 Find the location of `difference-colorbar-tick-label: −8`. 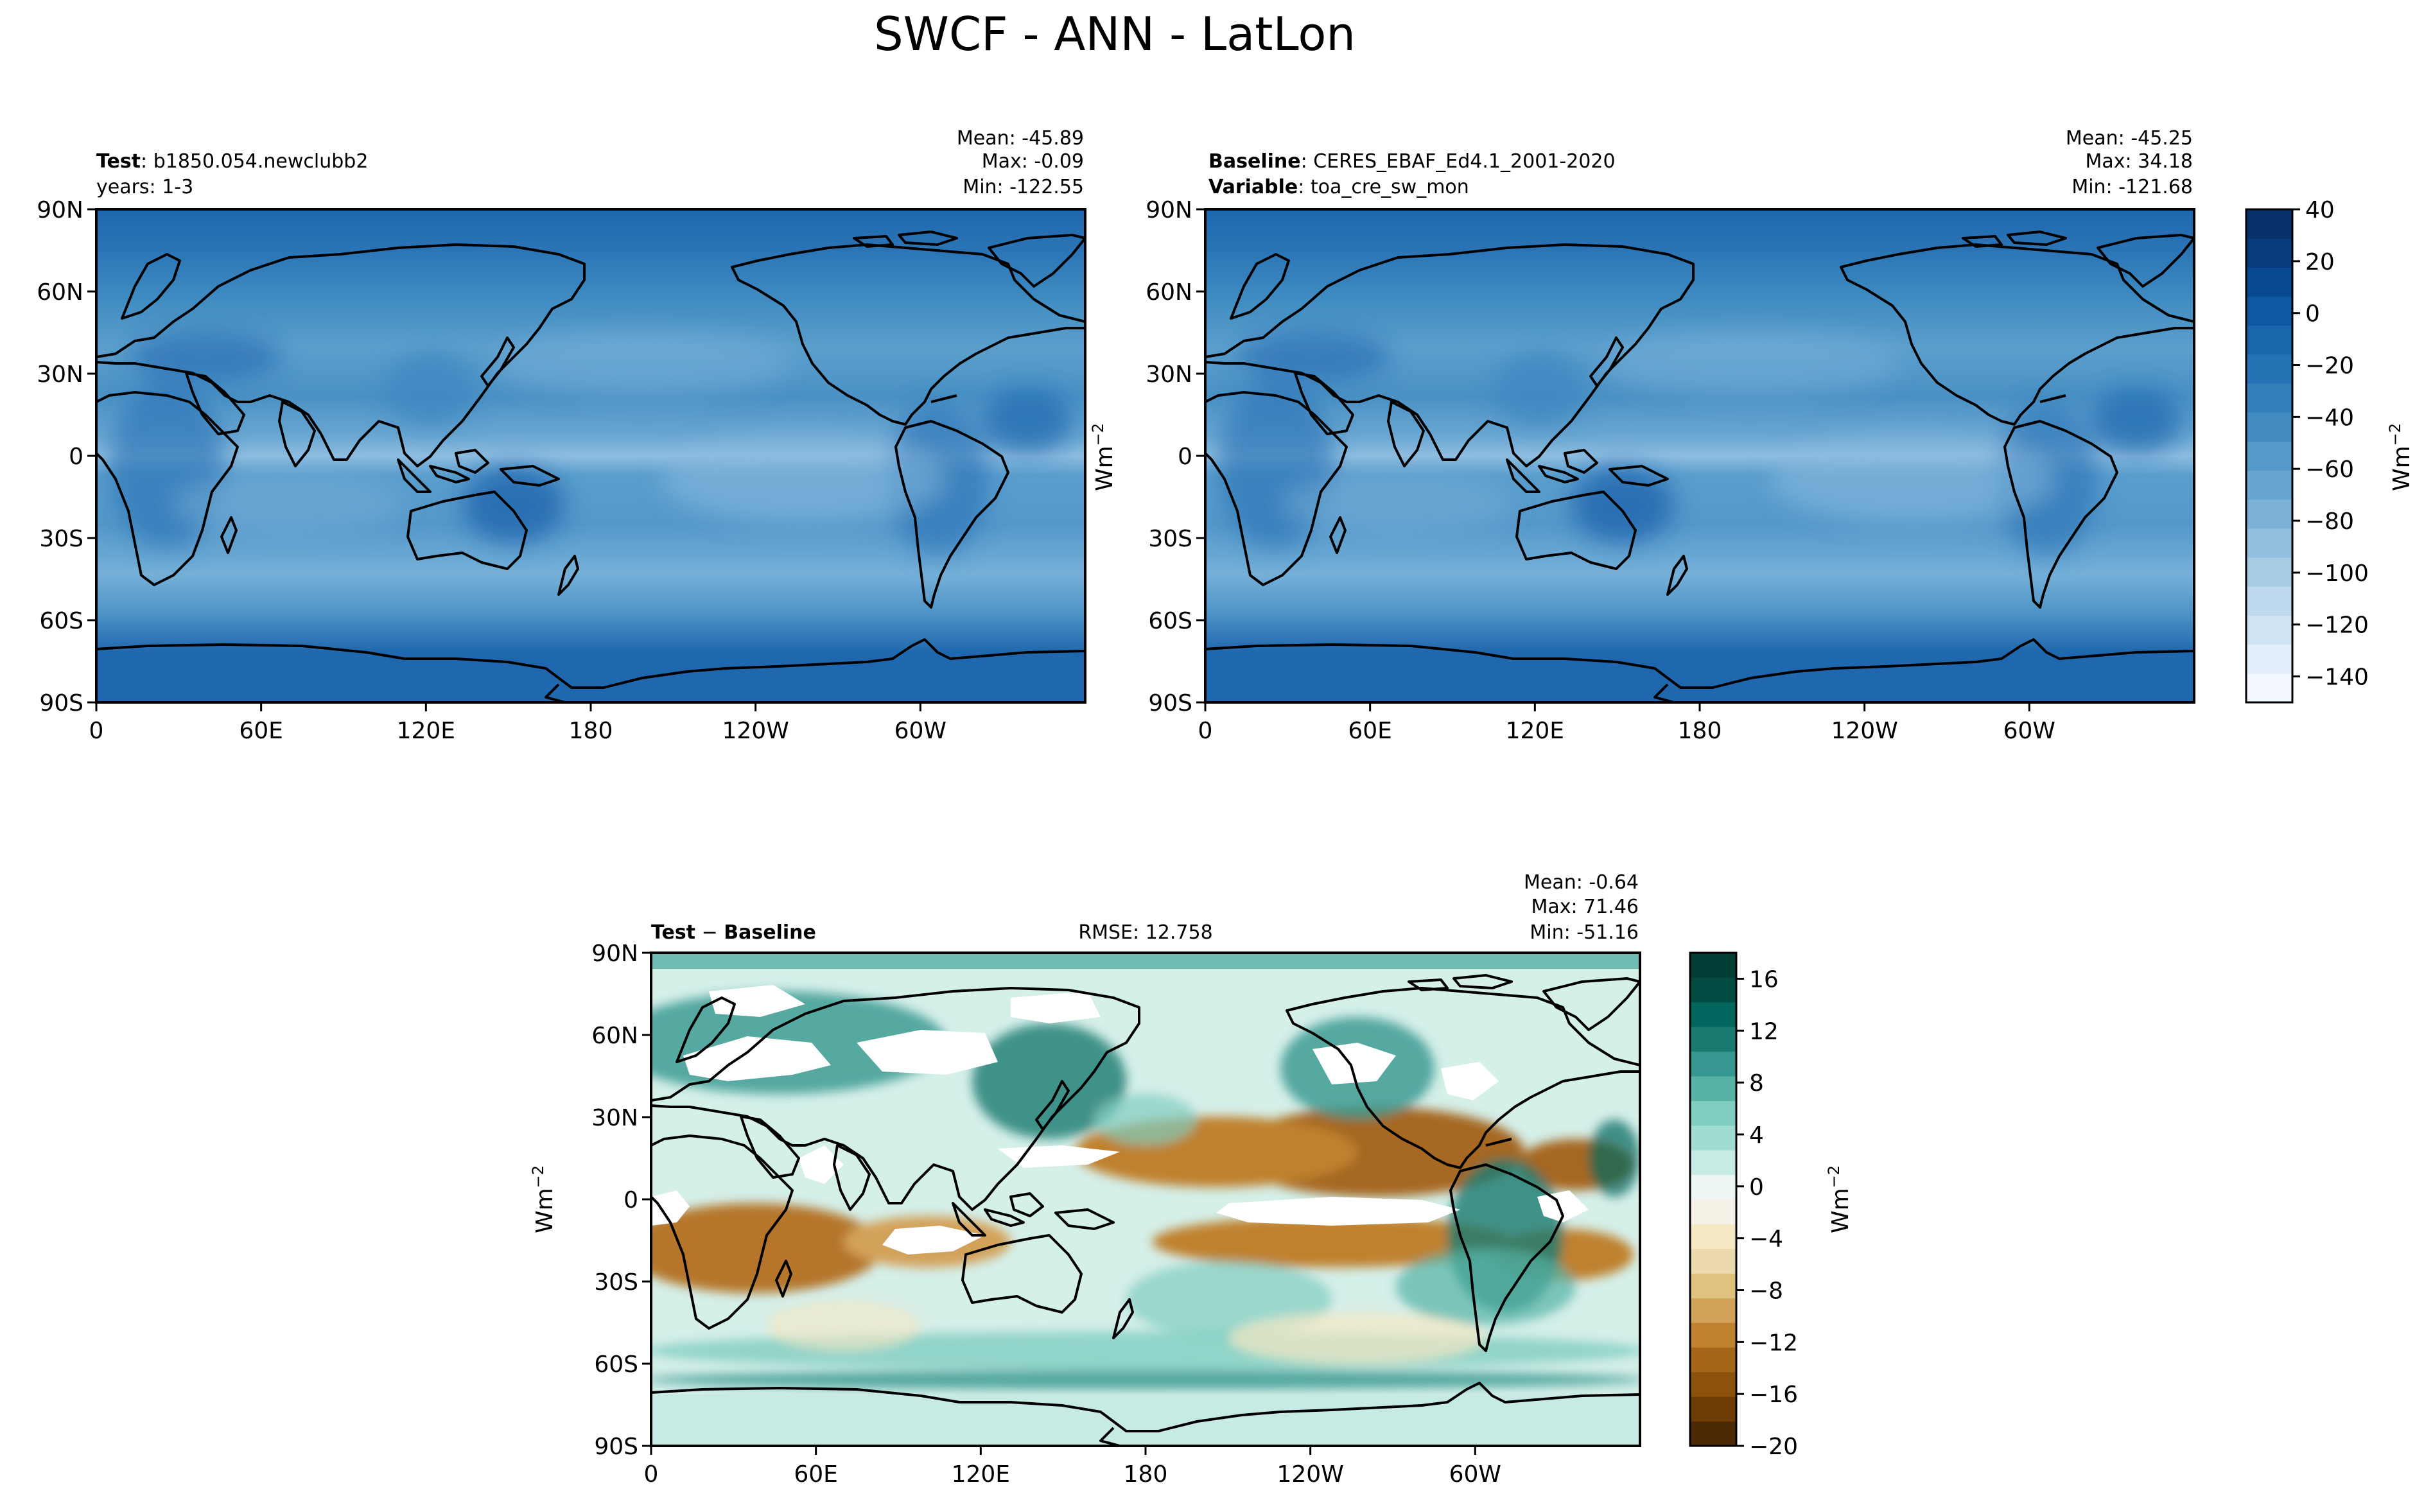

difference-colorbar-tick-label: −8 is located at coordinates (1766, 1291).